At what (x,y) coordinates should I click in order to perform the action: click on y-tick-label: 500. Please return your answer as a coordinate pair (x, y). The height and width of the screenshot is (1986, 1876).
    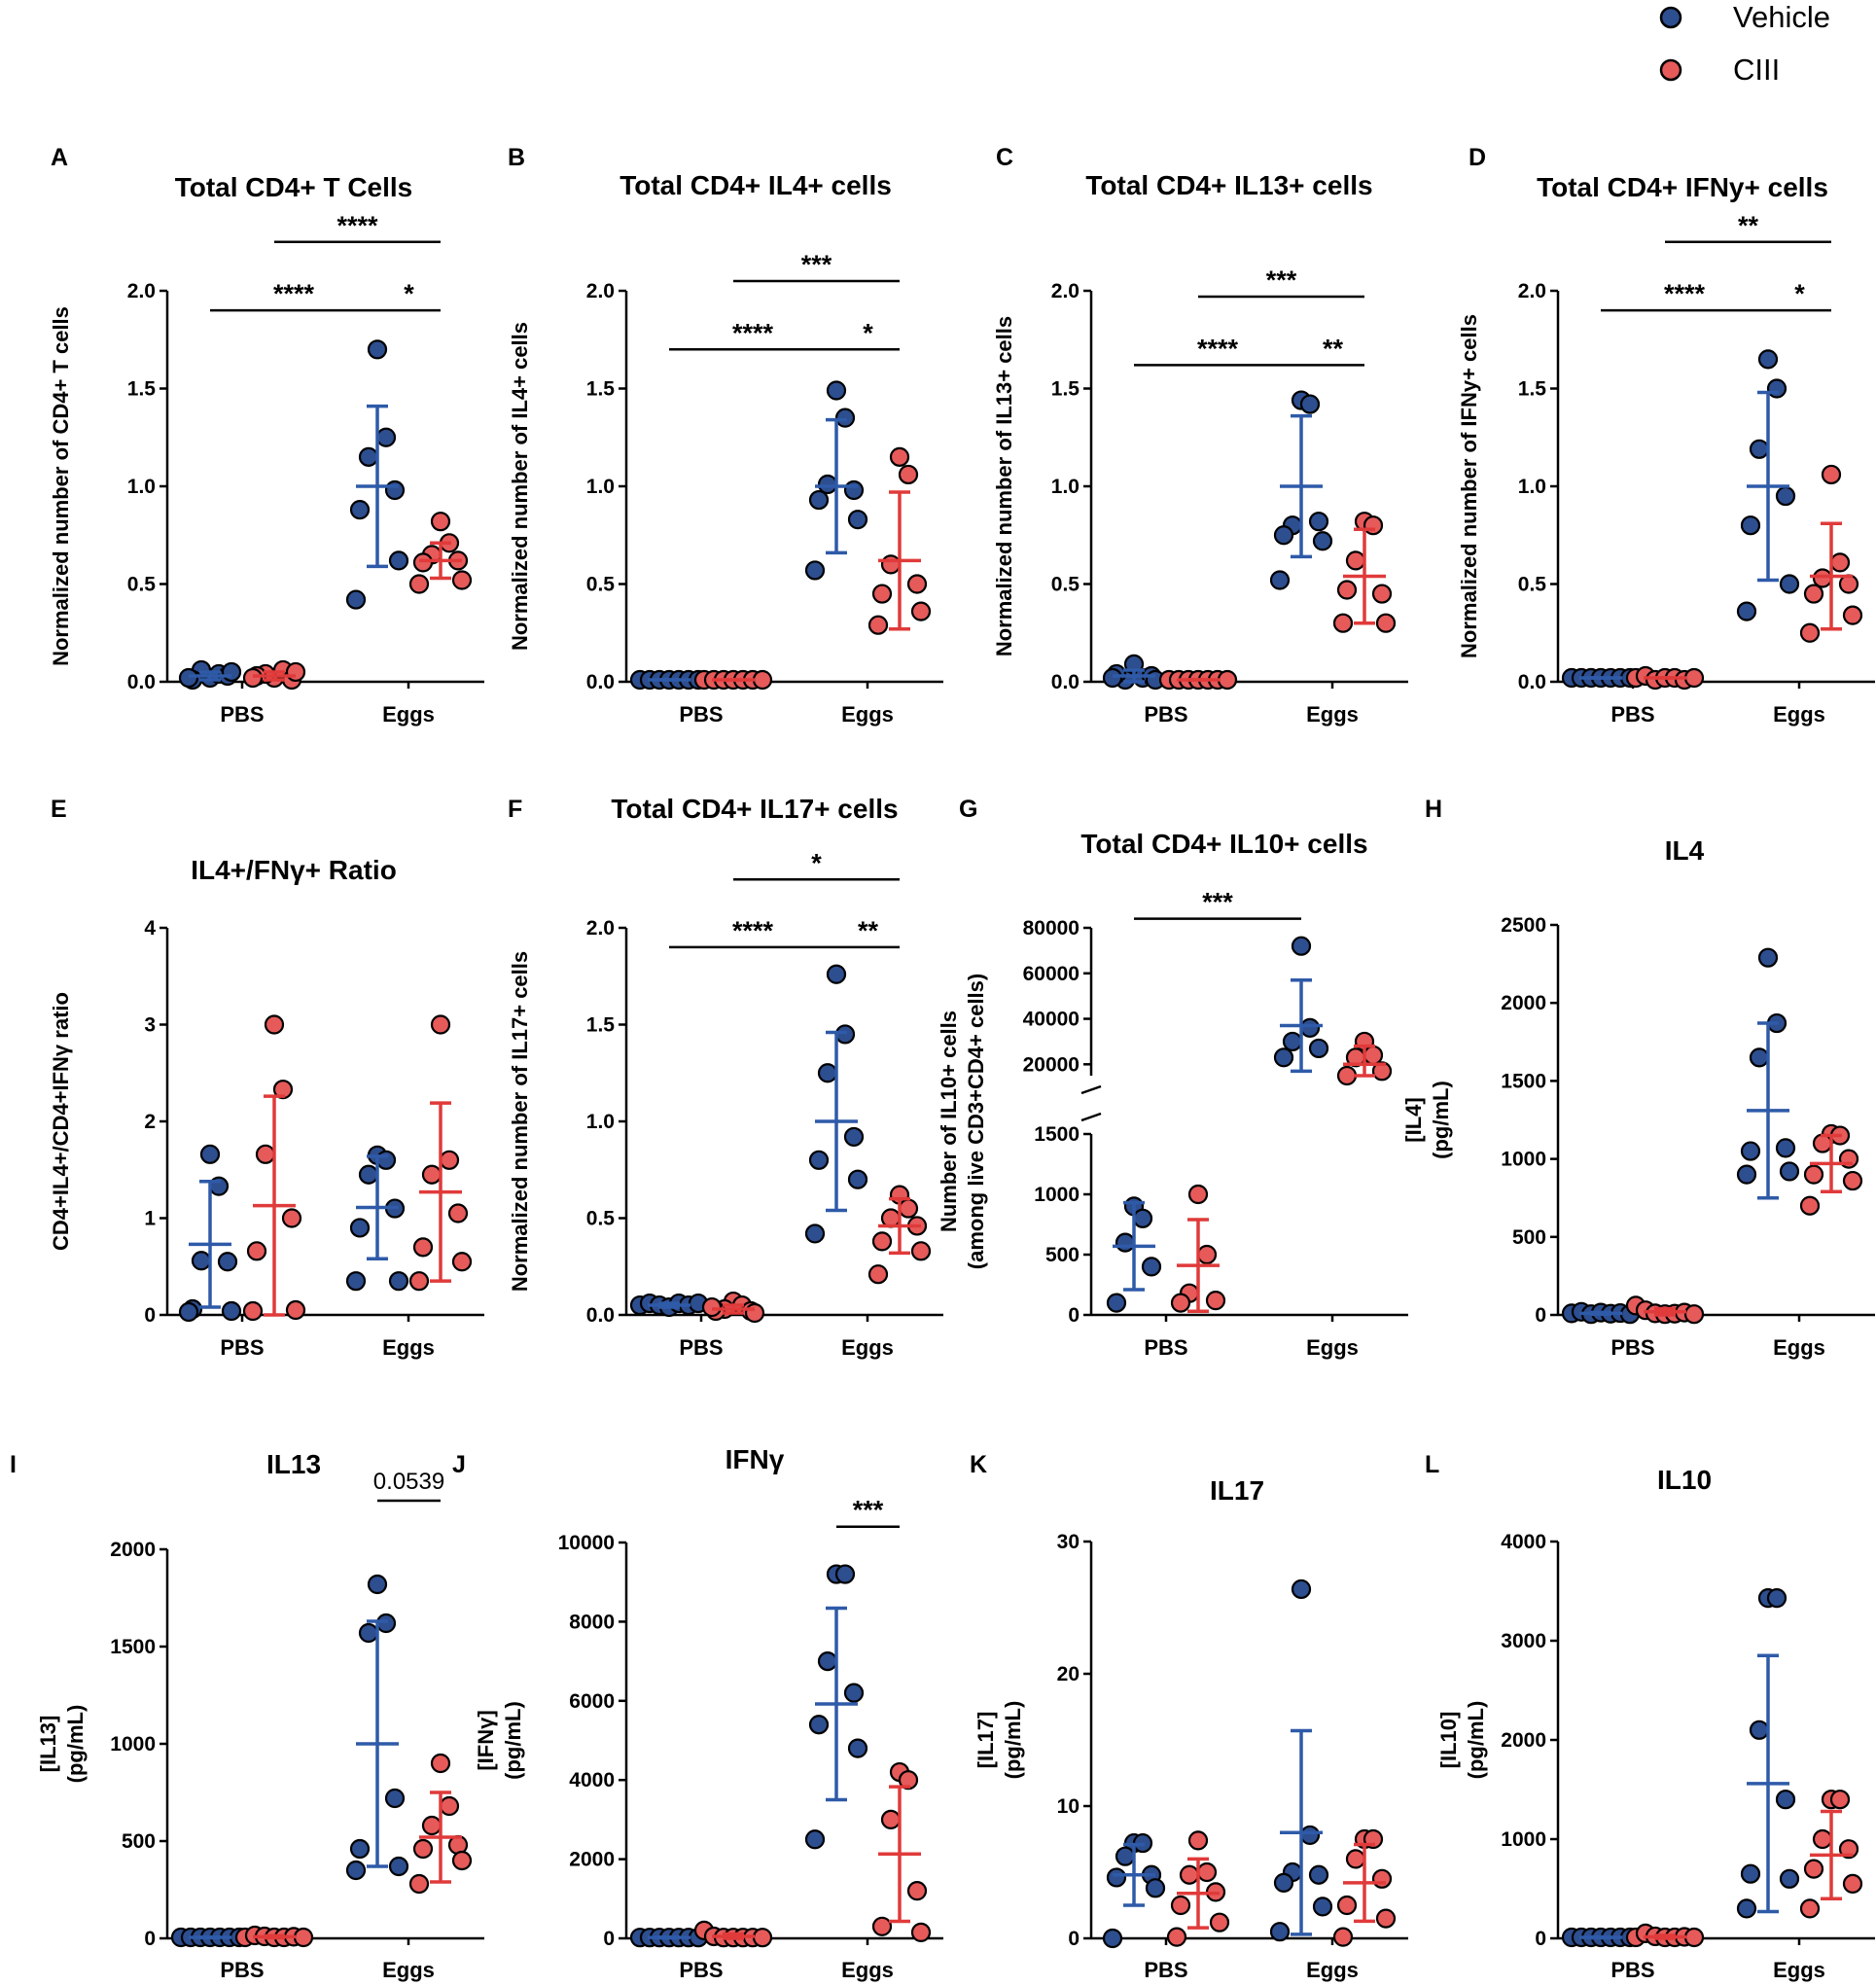
    Looking at the image, I should click on (1529, 1237).